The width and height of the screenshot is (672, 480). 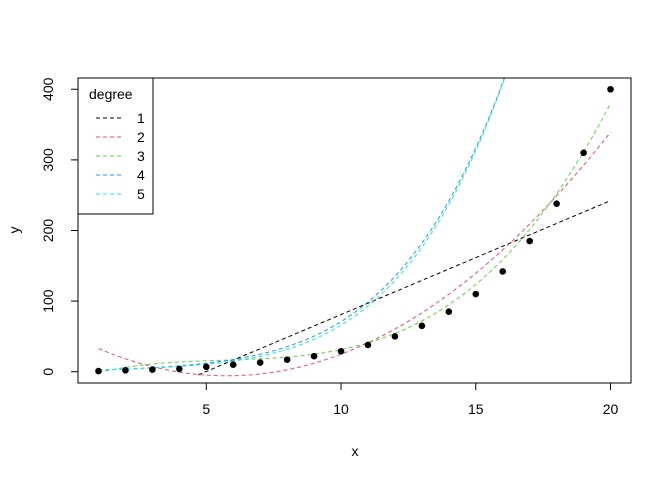 What do you see at coordinates (341, 409) in the screenshot?
I see `x-tick-label: 10` at bounding box center [341, 409].